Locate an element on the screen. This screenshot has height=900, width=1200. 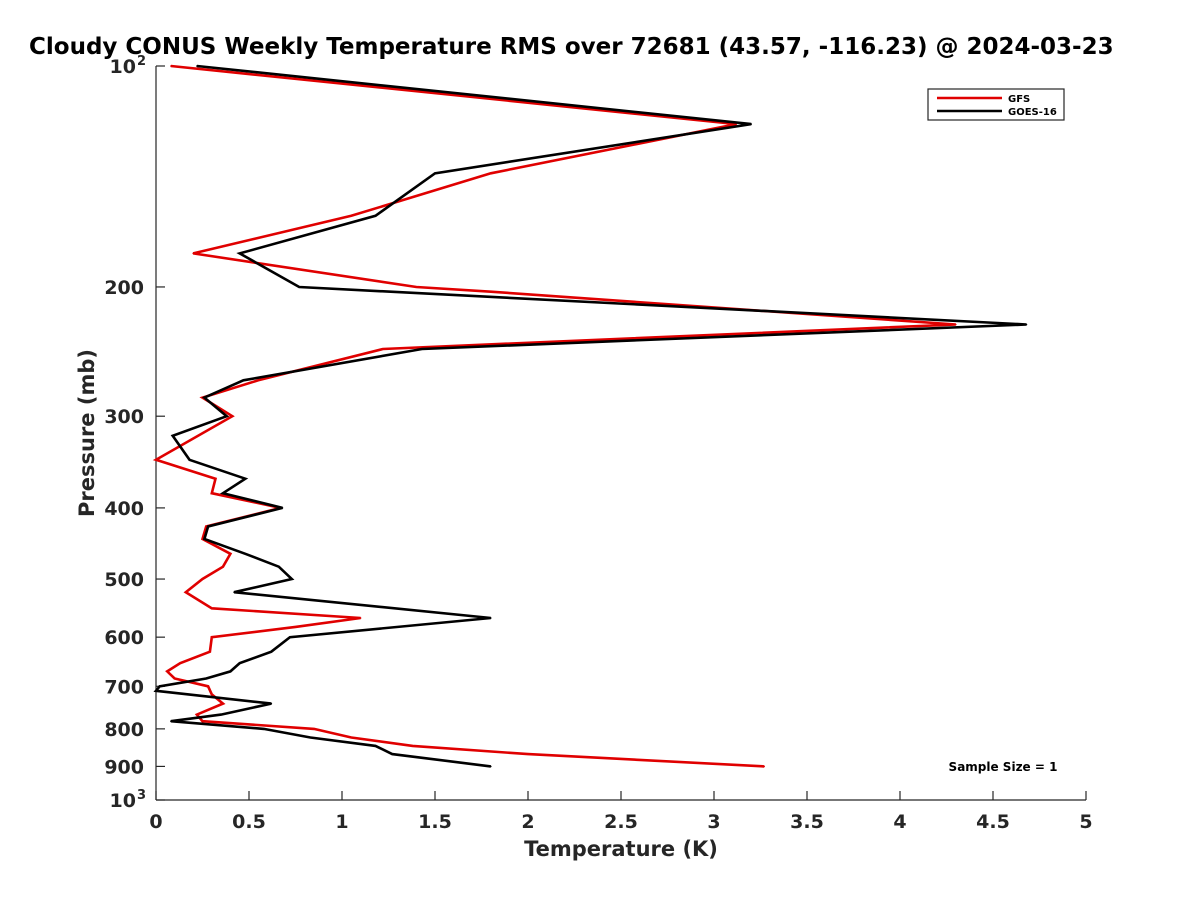
y-tick-label: 500 is located at coordinates (124, 580).